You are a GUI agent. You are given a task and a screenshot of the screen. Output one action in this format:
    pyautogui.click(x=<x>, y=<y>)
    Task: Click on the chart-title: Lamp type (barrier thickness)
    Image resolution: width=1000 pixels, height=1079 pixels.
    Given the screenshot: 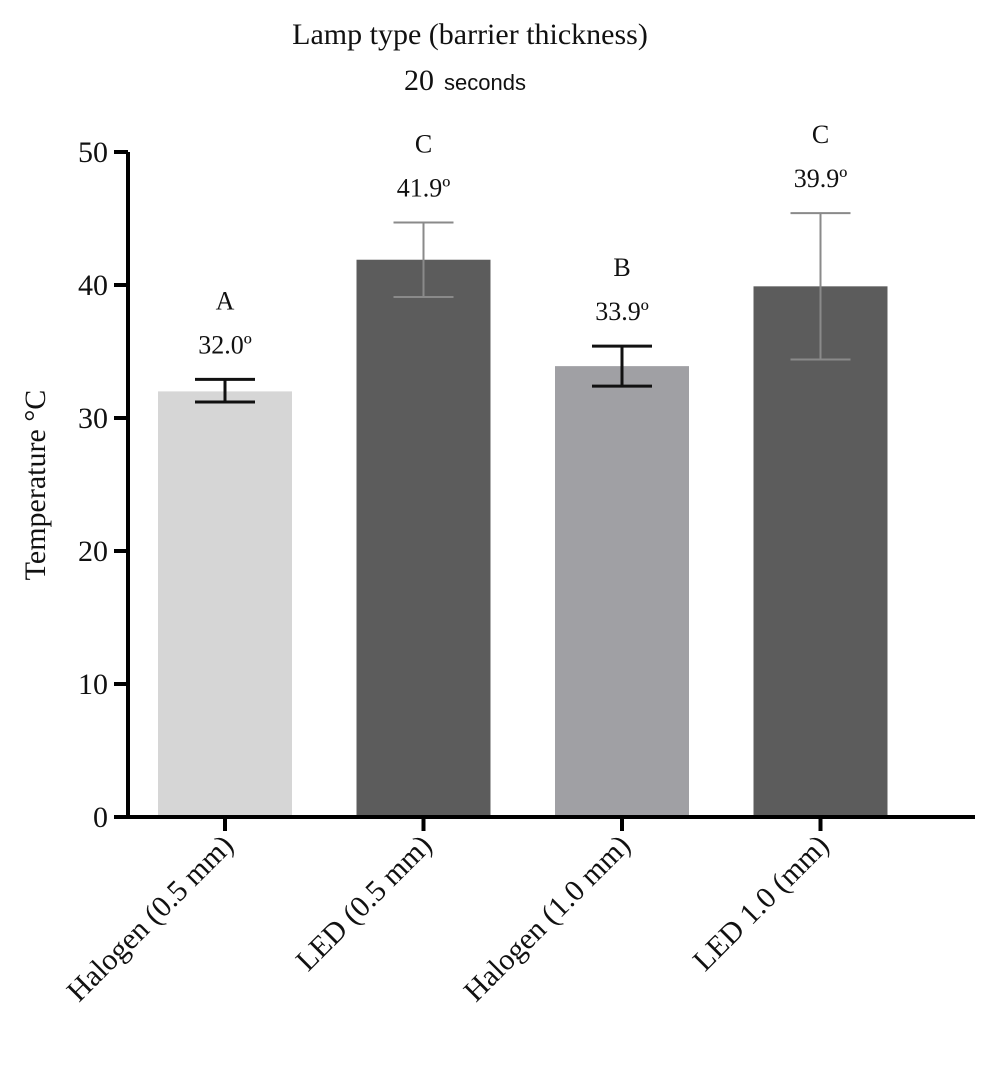 What is the action you would take?
    pyautogui.click(x=470, y=34)
    